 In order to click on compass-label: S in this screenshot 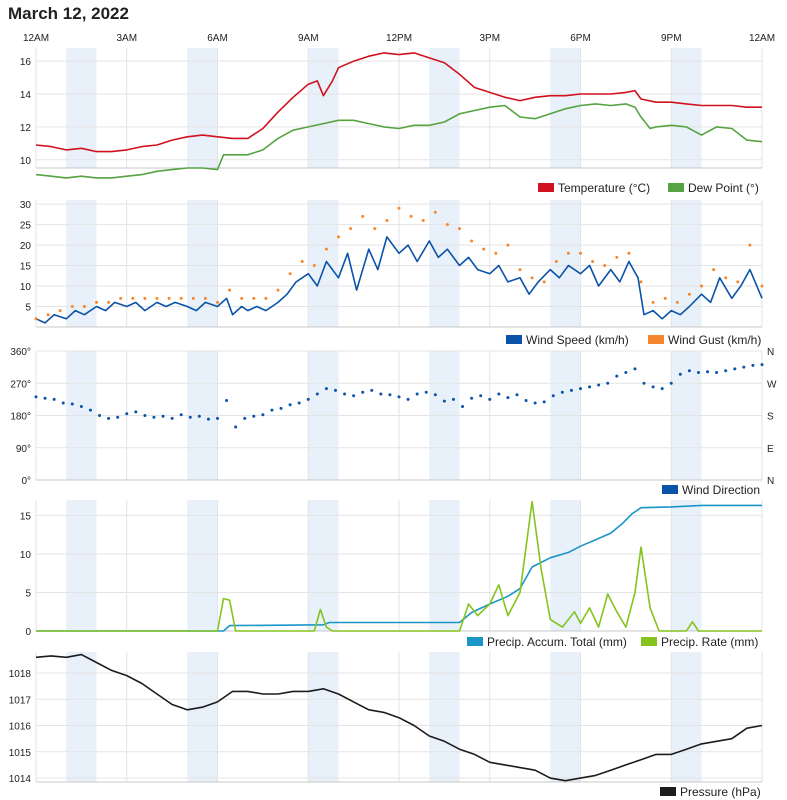, I will do `click(770, 417)`.